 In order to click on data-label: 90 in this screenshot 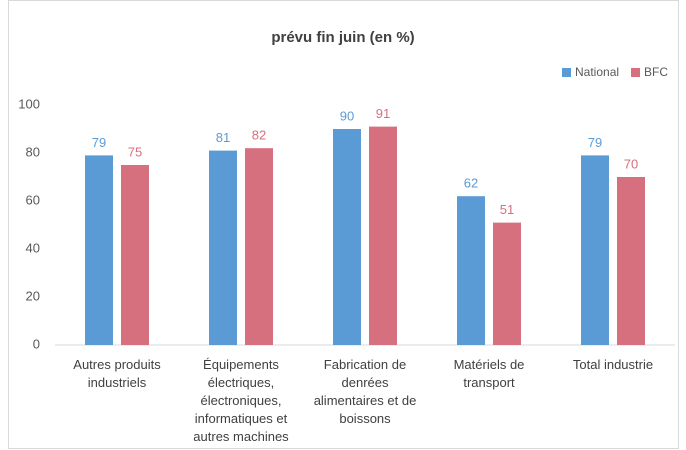, I will do `click(347, 115)`.